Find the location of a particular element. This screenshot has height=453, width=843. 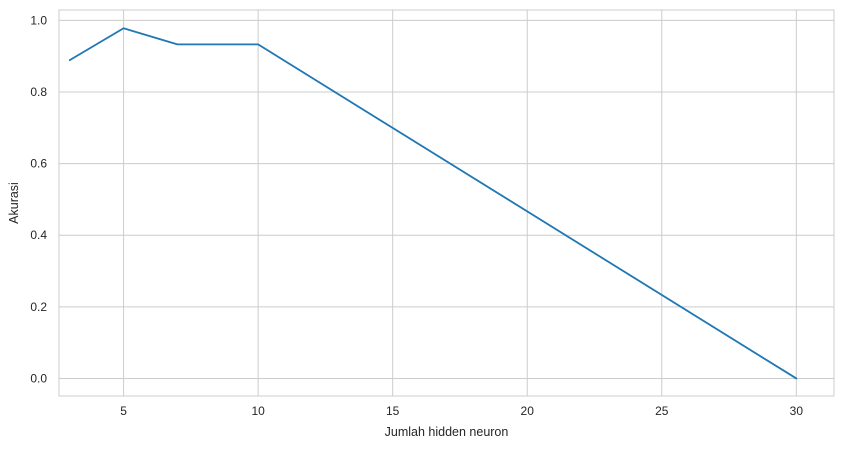

x-axis-ticks: 5 10 15 20 25 30 is located at coordinates (461, 411).